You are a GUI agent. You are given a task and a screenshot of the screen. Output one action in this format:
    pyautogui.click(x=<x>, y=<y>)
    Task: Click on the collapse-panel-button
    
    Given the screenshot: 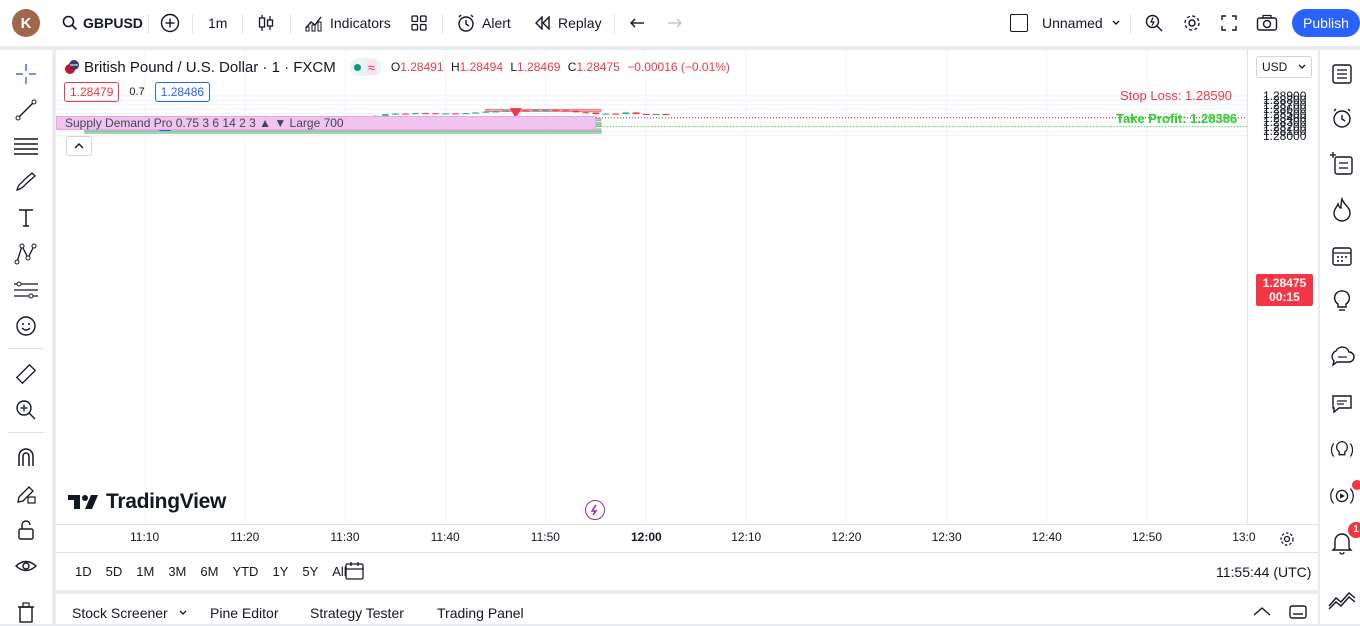 What is the action you would take?
    pyautogui.click(x=1262, y=611)
    